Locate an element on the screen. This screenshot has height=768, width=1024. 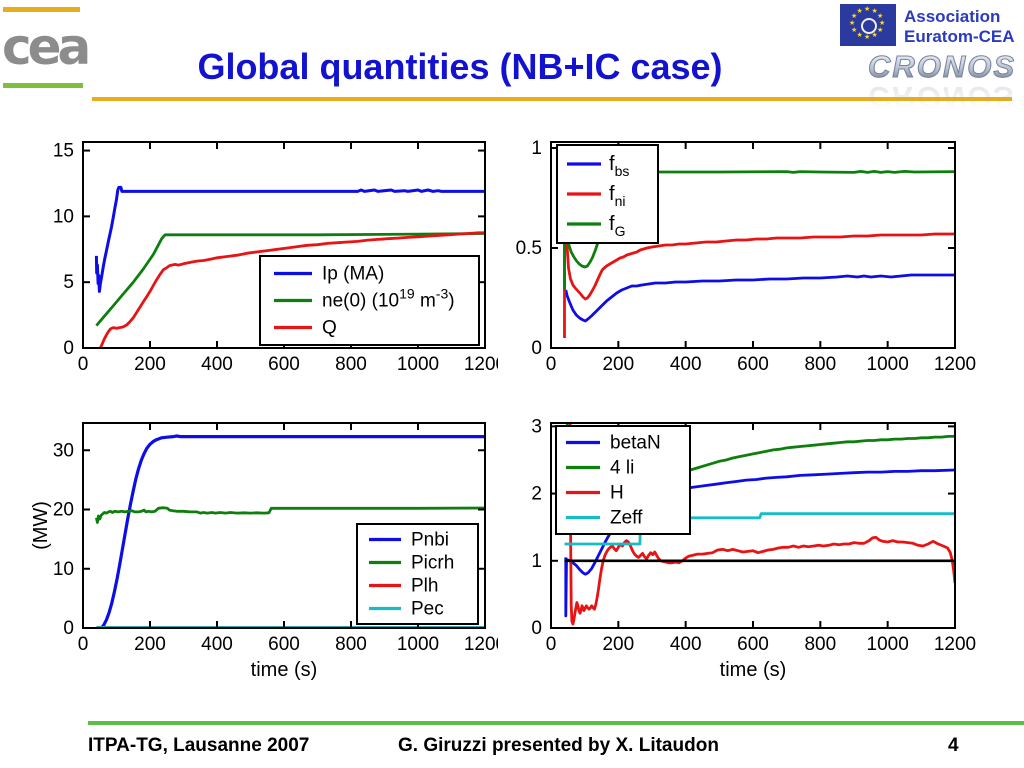
footer-page-number: 4 is located at coordinates (953, 745).